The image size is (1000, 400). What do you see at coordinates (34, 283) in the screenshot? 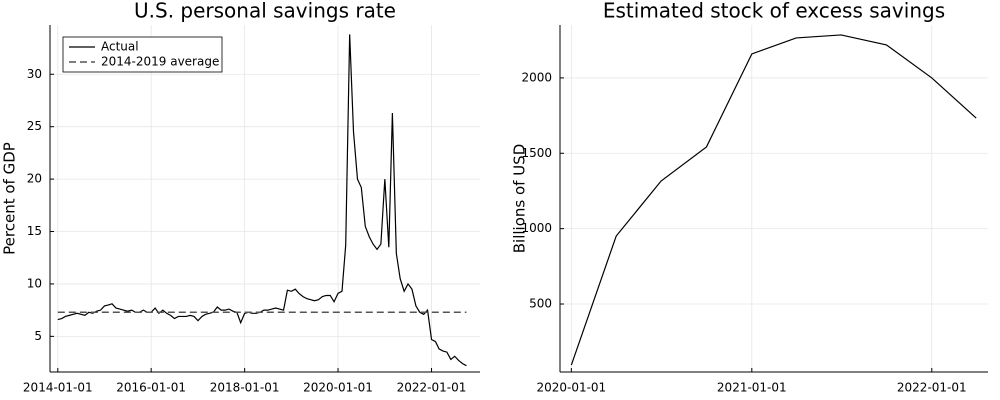
I see `y-tick-label: 10` at bounding box center [34, 283].